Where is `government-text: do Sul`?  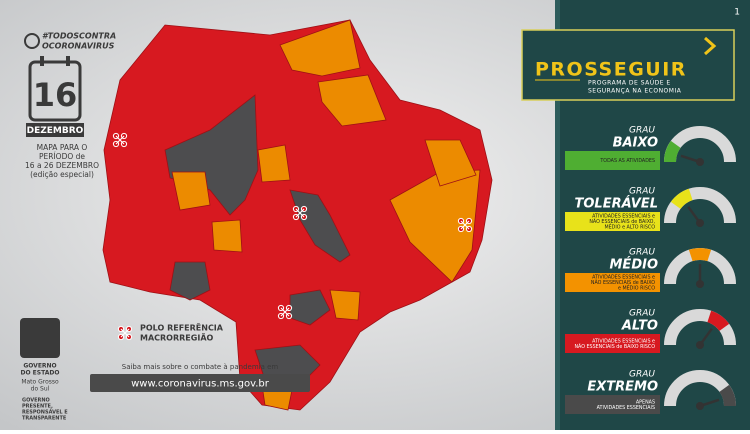 government-text: do Sul is located at coordinates (40, 389).